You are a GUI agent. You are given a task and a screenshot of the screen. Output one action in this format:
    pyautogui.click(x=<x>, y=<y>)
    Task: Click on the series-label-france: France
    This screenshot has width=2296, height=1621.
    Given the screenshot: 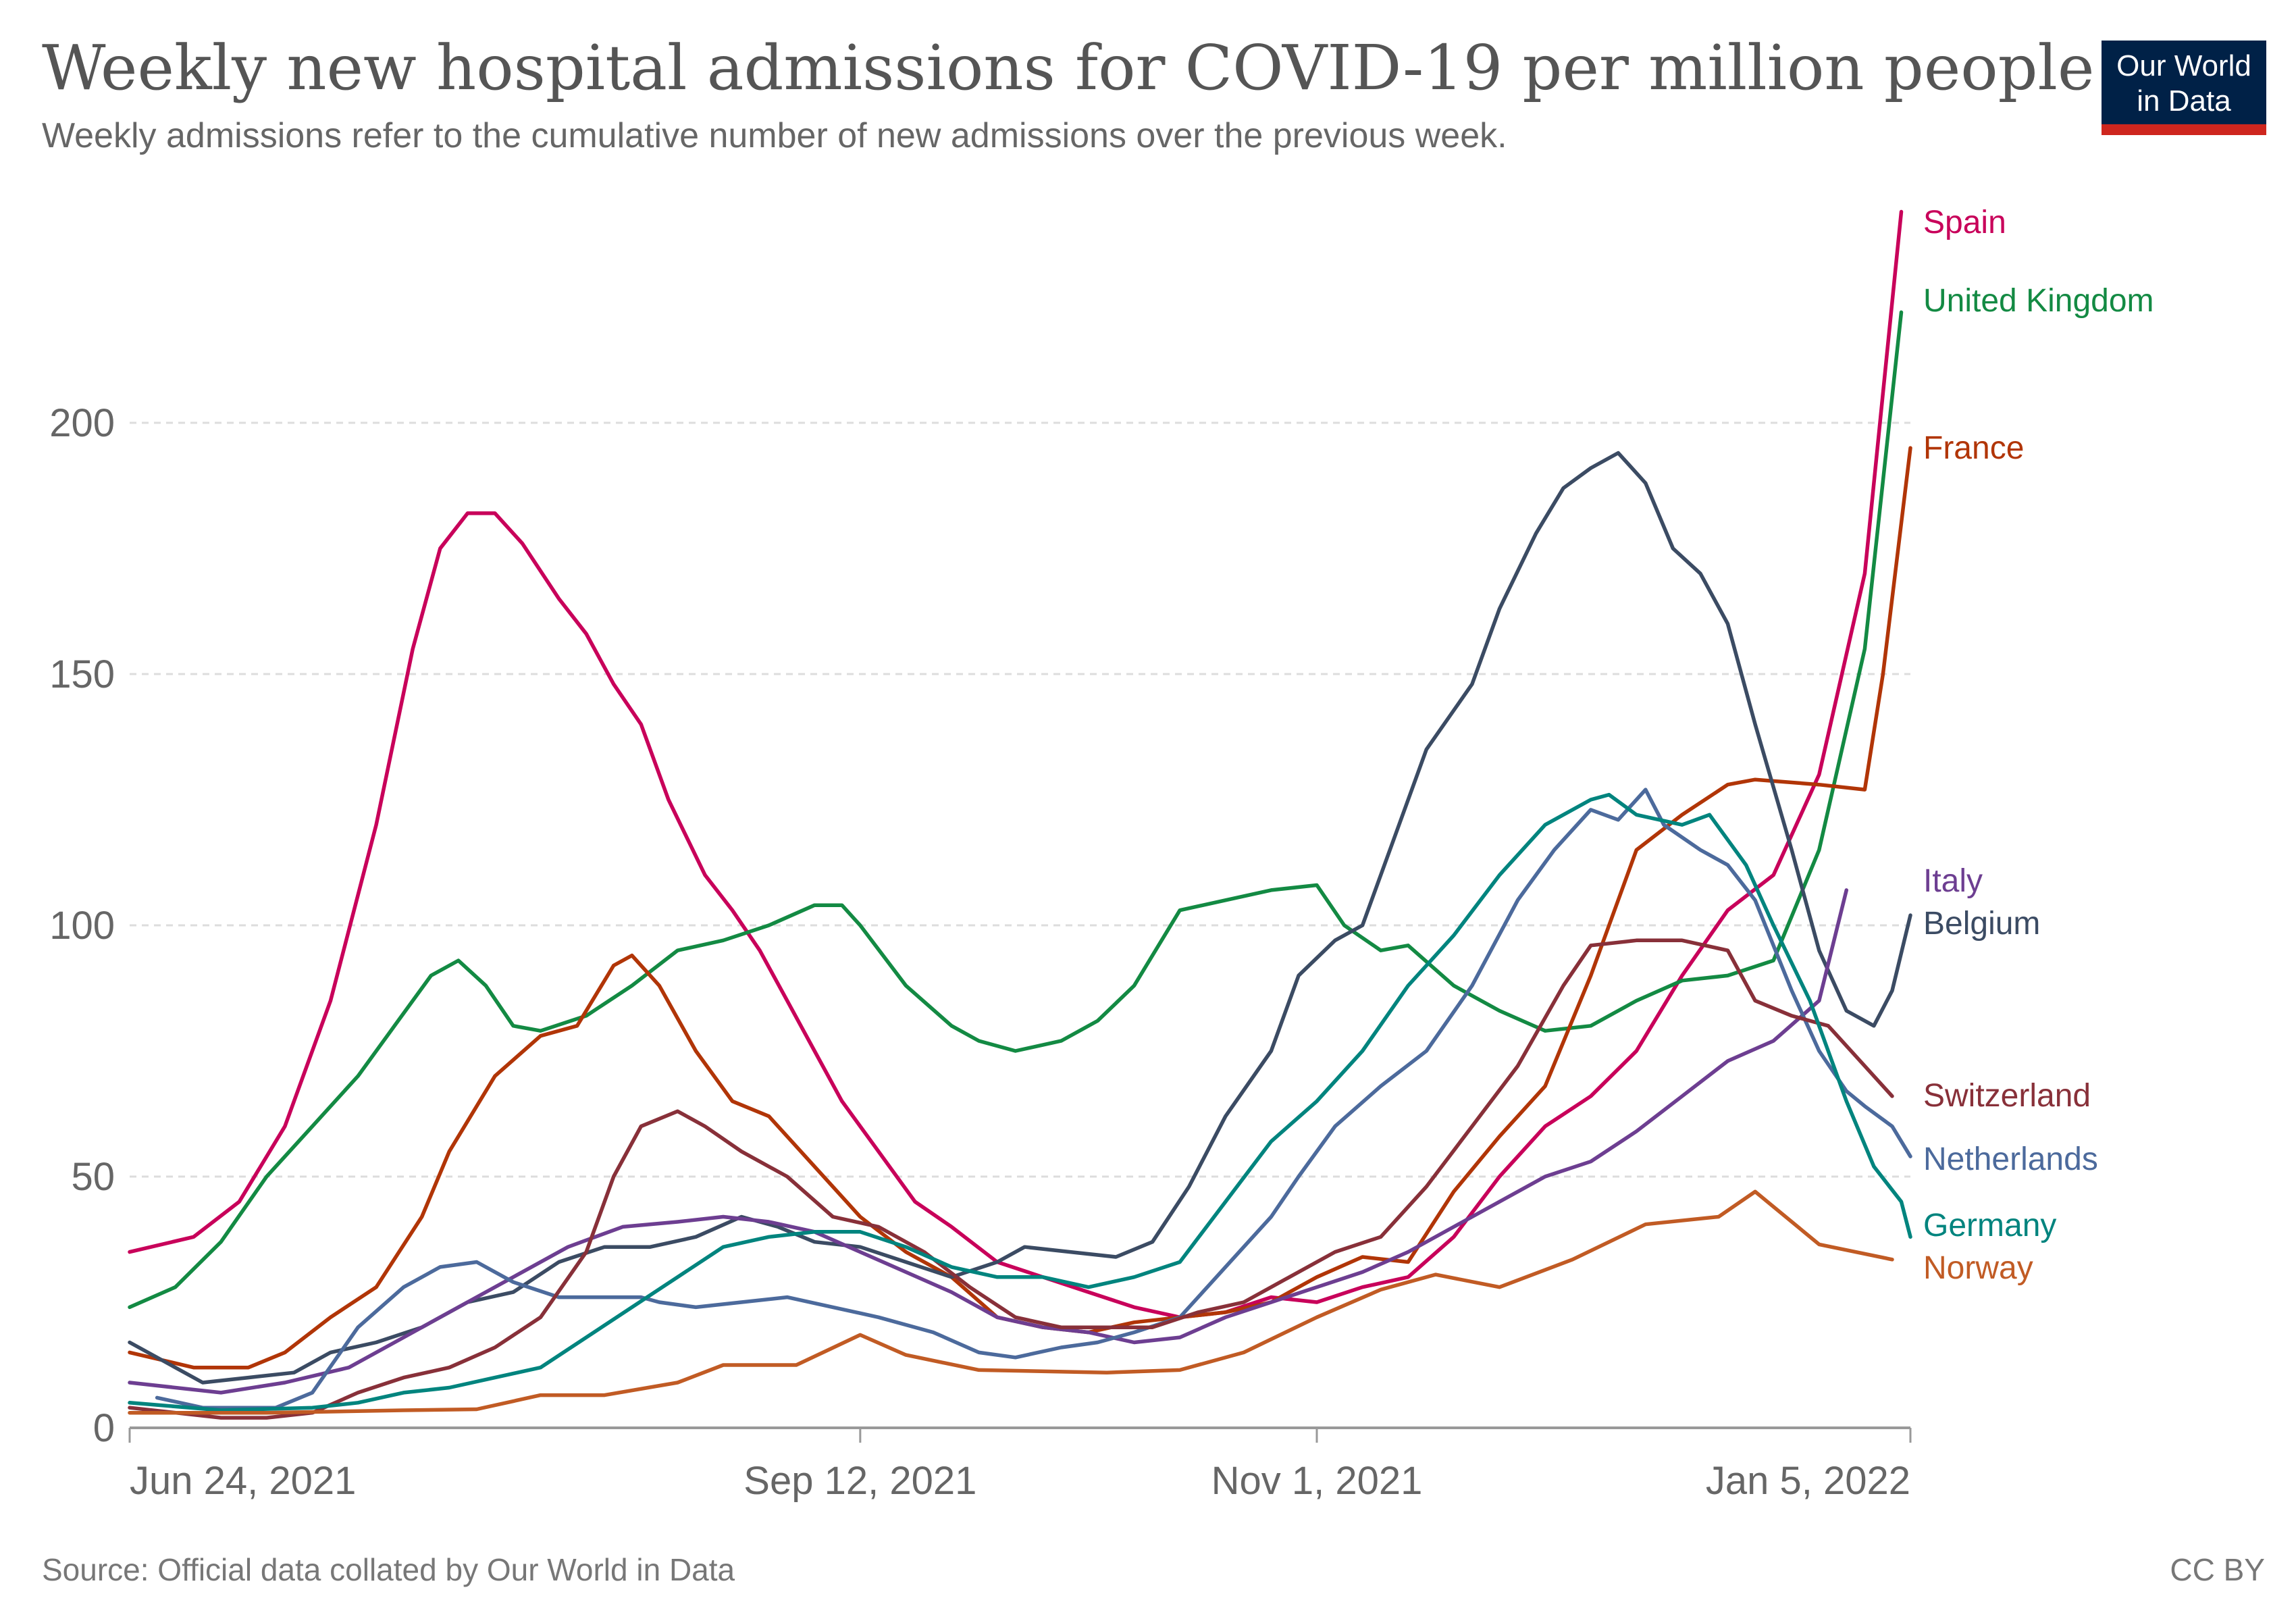 What is the action you would take?
    pyautogui.click(x=1974, y=448)
    